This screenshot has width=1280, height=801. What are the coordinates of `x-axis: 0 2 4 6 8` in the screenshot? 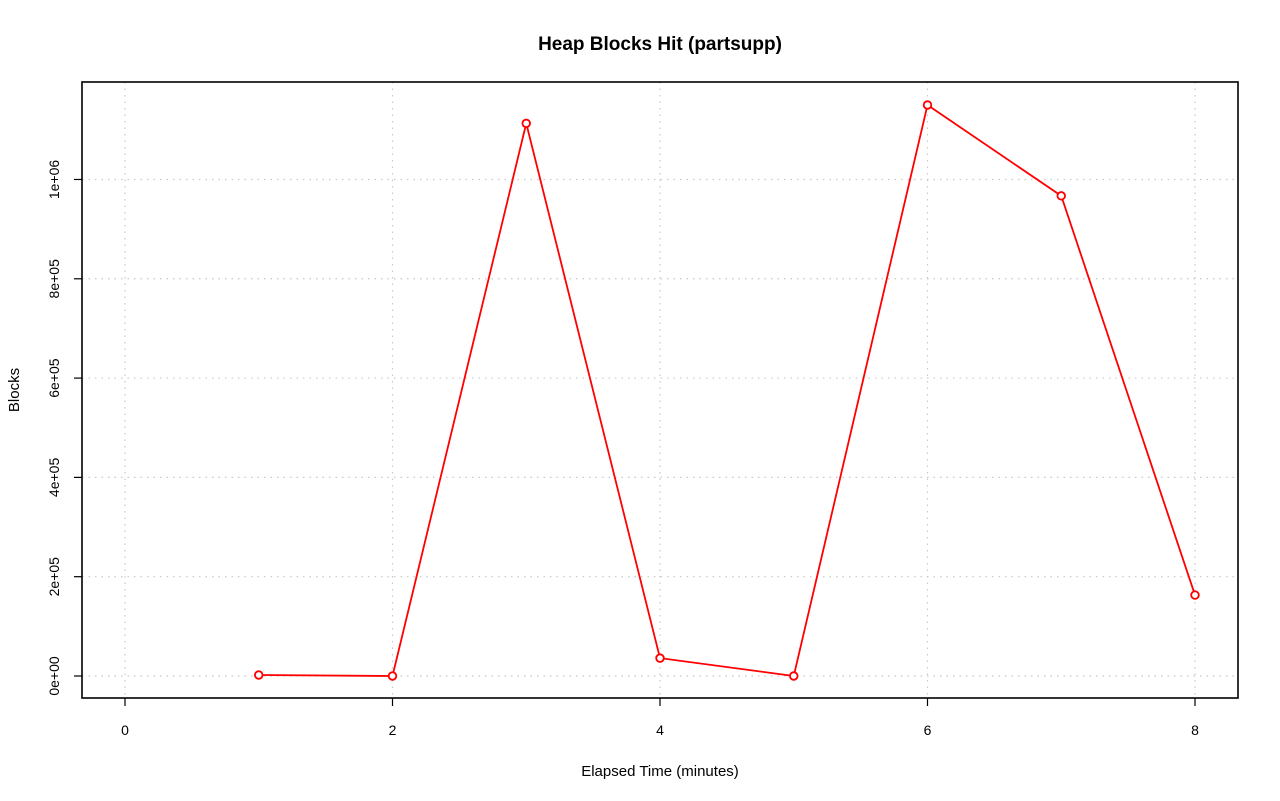 It's located at (660, 718).